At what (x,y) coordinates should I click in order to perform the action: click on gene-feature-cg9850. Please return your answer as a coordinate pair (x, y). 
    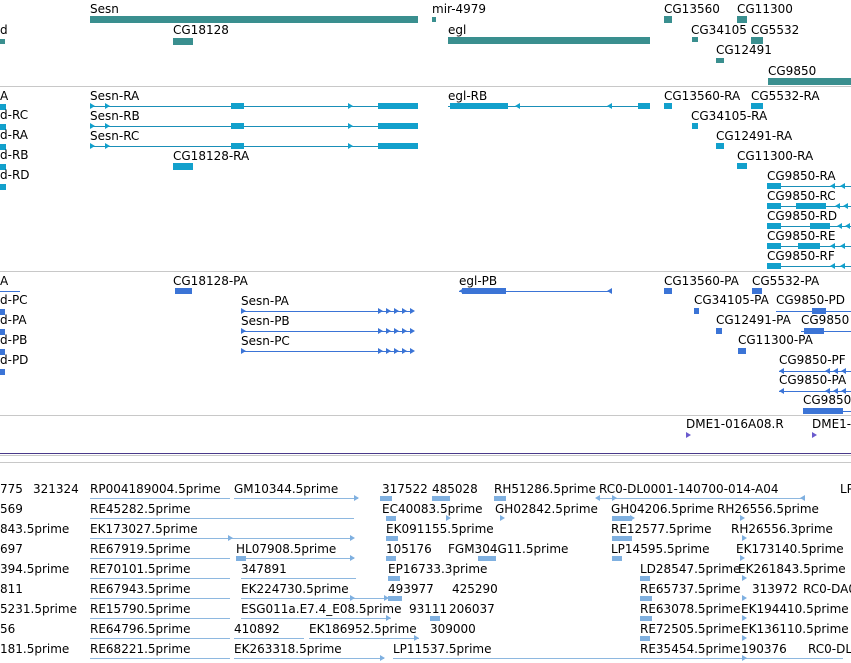
    Looking at the image, I should click on (809, 81).